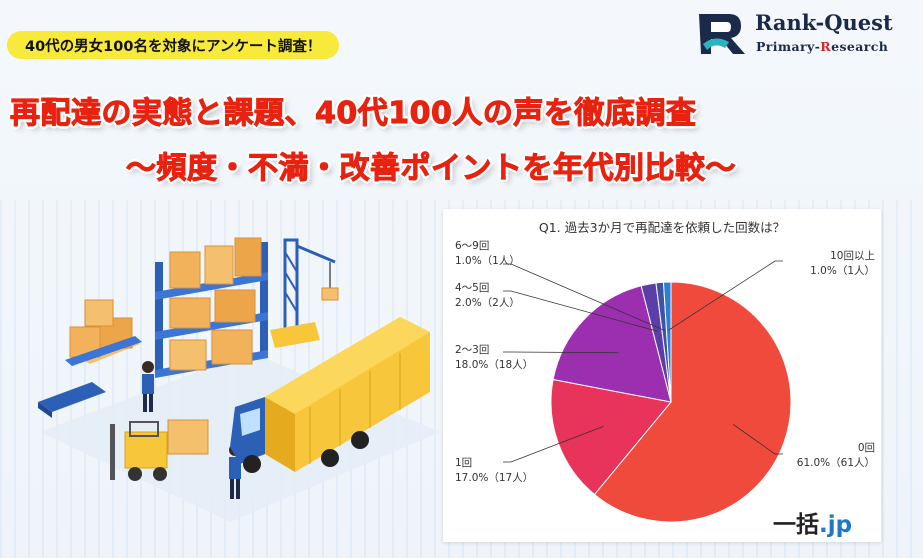  I want to click on survey-tagline: 40代の男女100名を対象にアンケート調査！, so click(173, 45).